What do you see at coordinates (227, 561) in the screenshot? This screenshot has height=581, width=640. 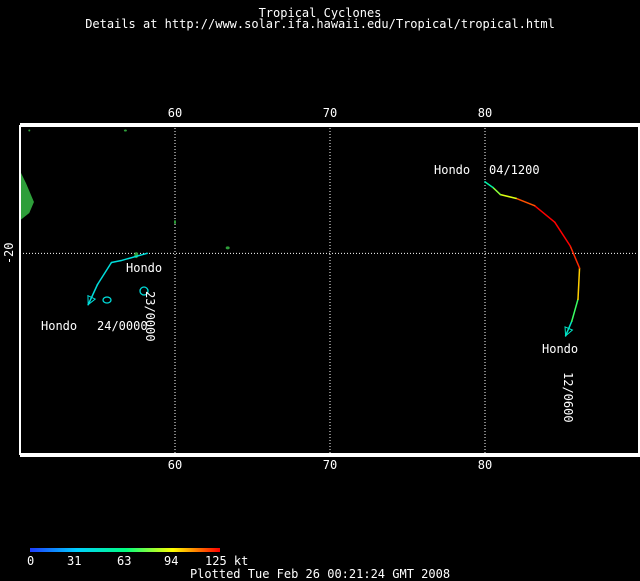 I see `colorbar-tick-125: 125 kt` at bounding box center [227, 561].